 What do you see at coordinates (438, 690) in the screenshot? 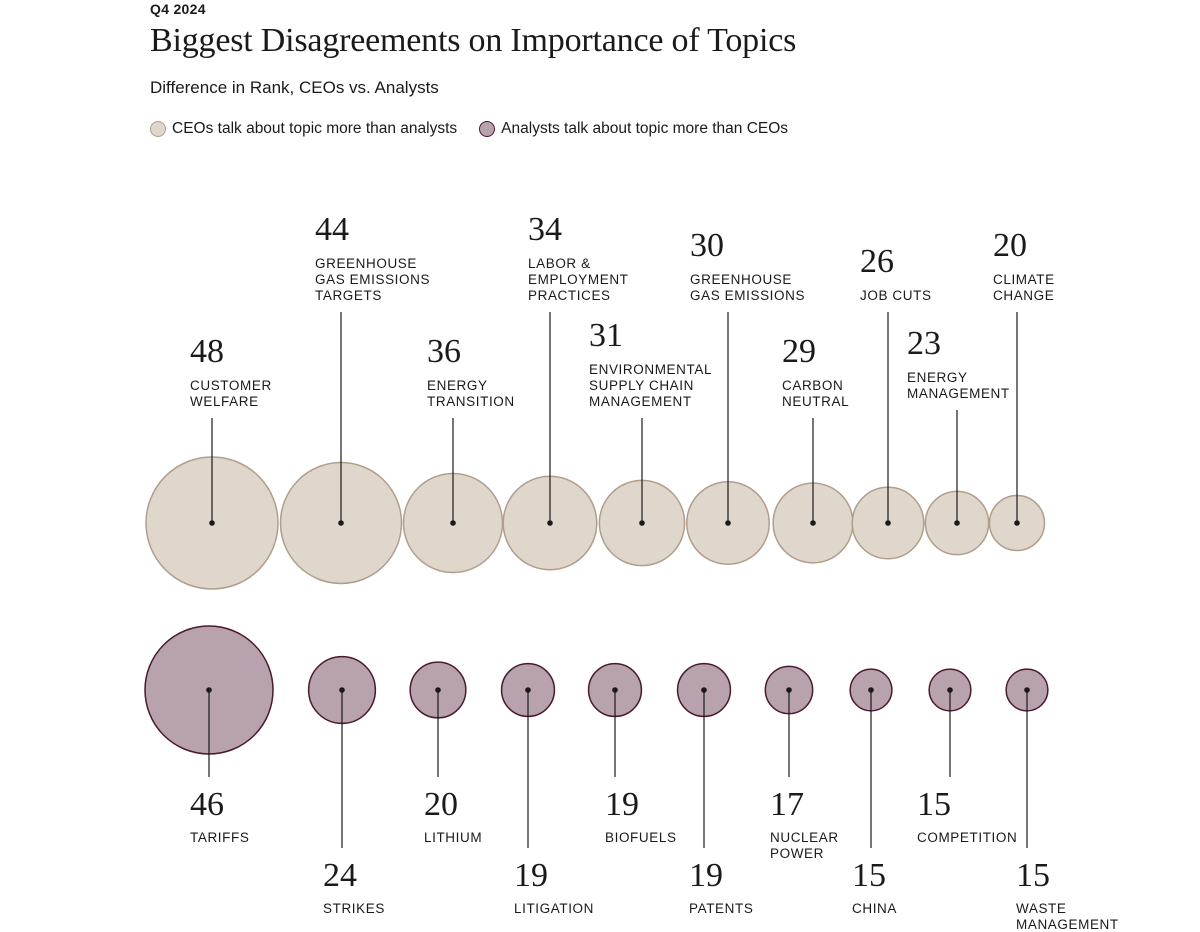
I see `center-dot-analyst-lithium` at bounding box center [438, 690].